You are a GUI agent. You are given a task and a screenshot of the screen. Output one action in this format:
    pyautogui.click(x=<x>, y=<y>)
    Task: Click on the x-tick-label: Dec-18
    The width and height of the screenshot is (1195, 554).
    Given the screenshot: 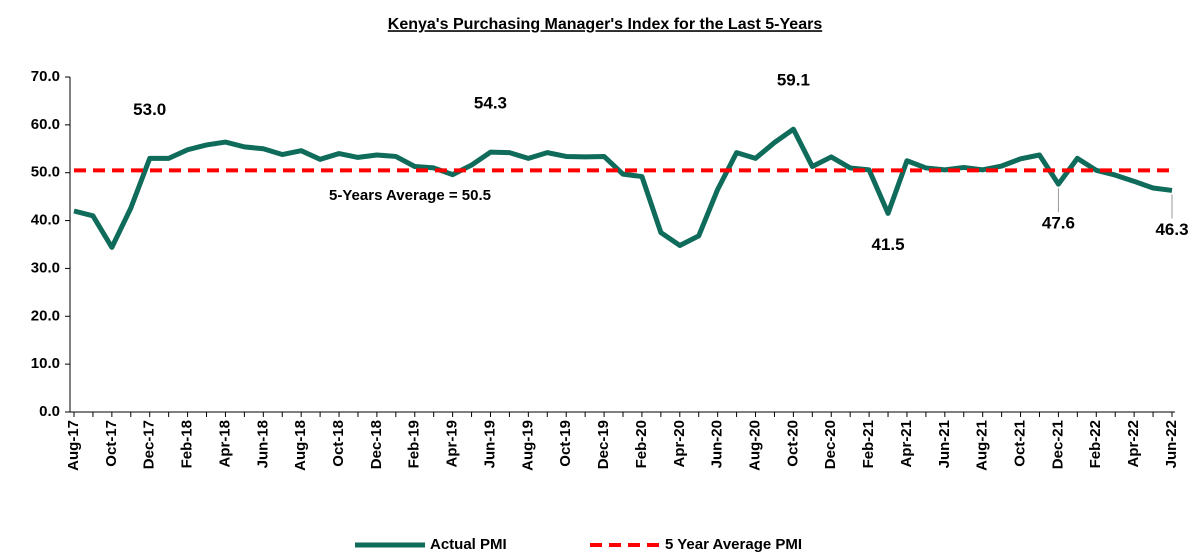 What is the action you would take?
    pyautogui.click(x=376, y=444)
    